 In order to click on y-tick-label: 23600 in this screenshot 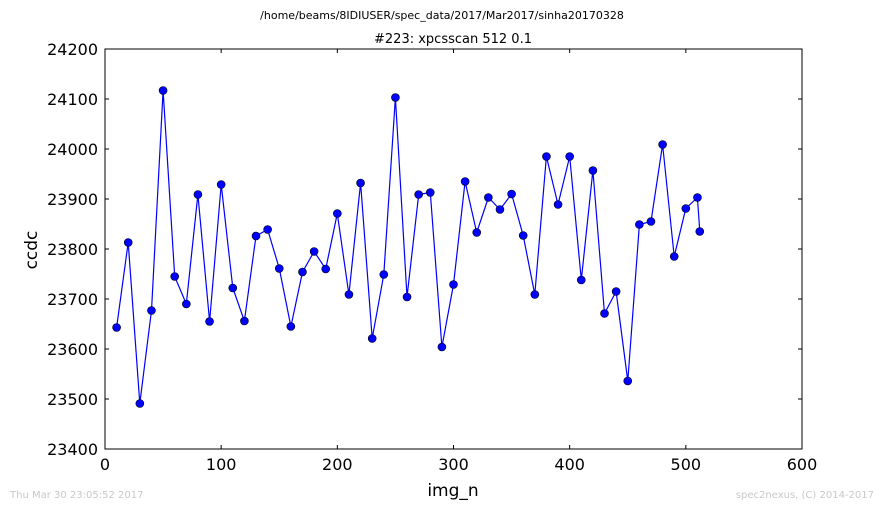, I will do `click(72, 349)`.